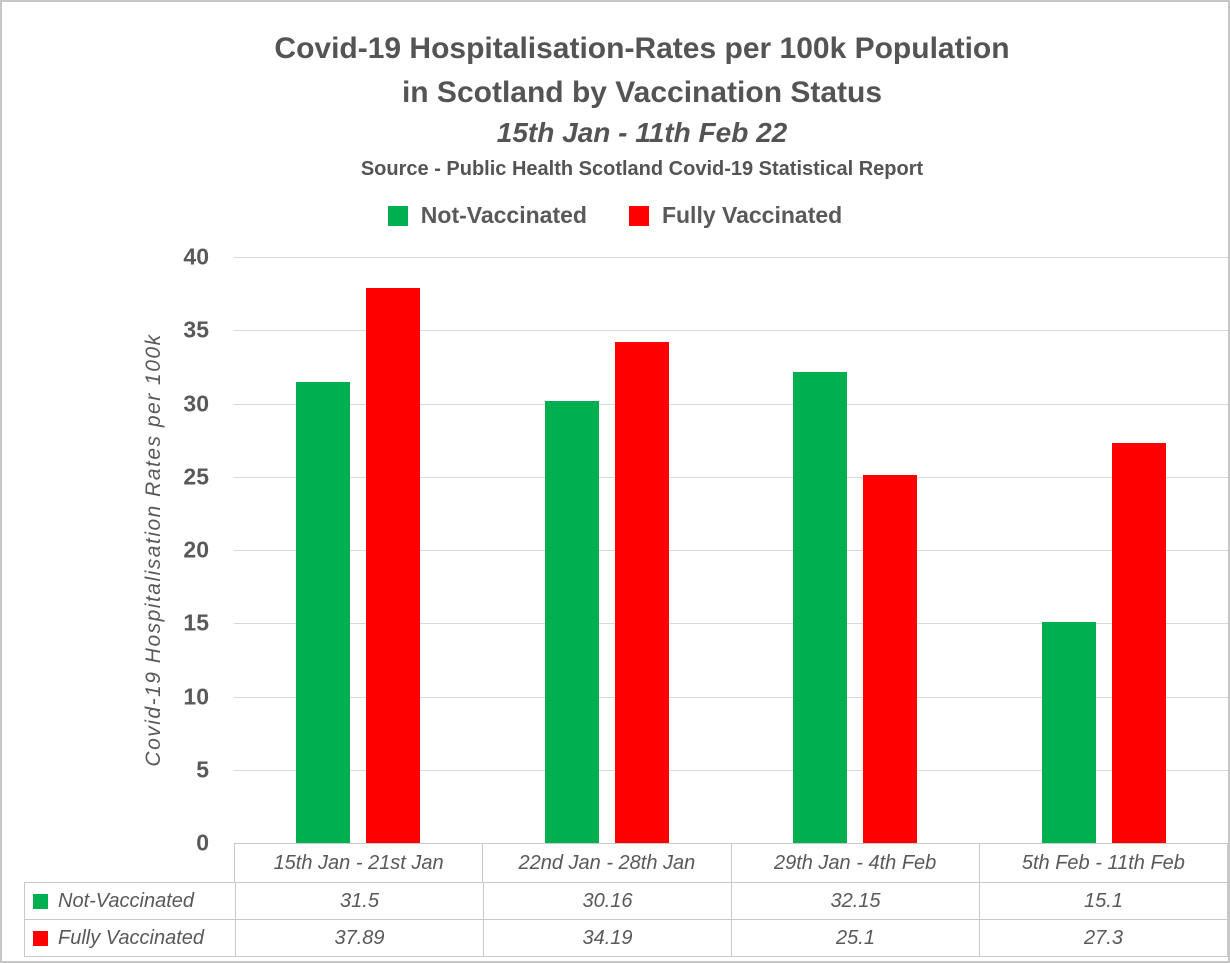  What do you see at coordinates (202, 842) in the screenshot?
I see `y-tick-label-0: 0` at bounding box center [202, 842].